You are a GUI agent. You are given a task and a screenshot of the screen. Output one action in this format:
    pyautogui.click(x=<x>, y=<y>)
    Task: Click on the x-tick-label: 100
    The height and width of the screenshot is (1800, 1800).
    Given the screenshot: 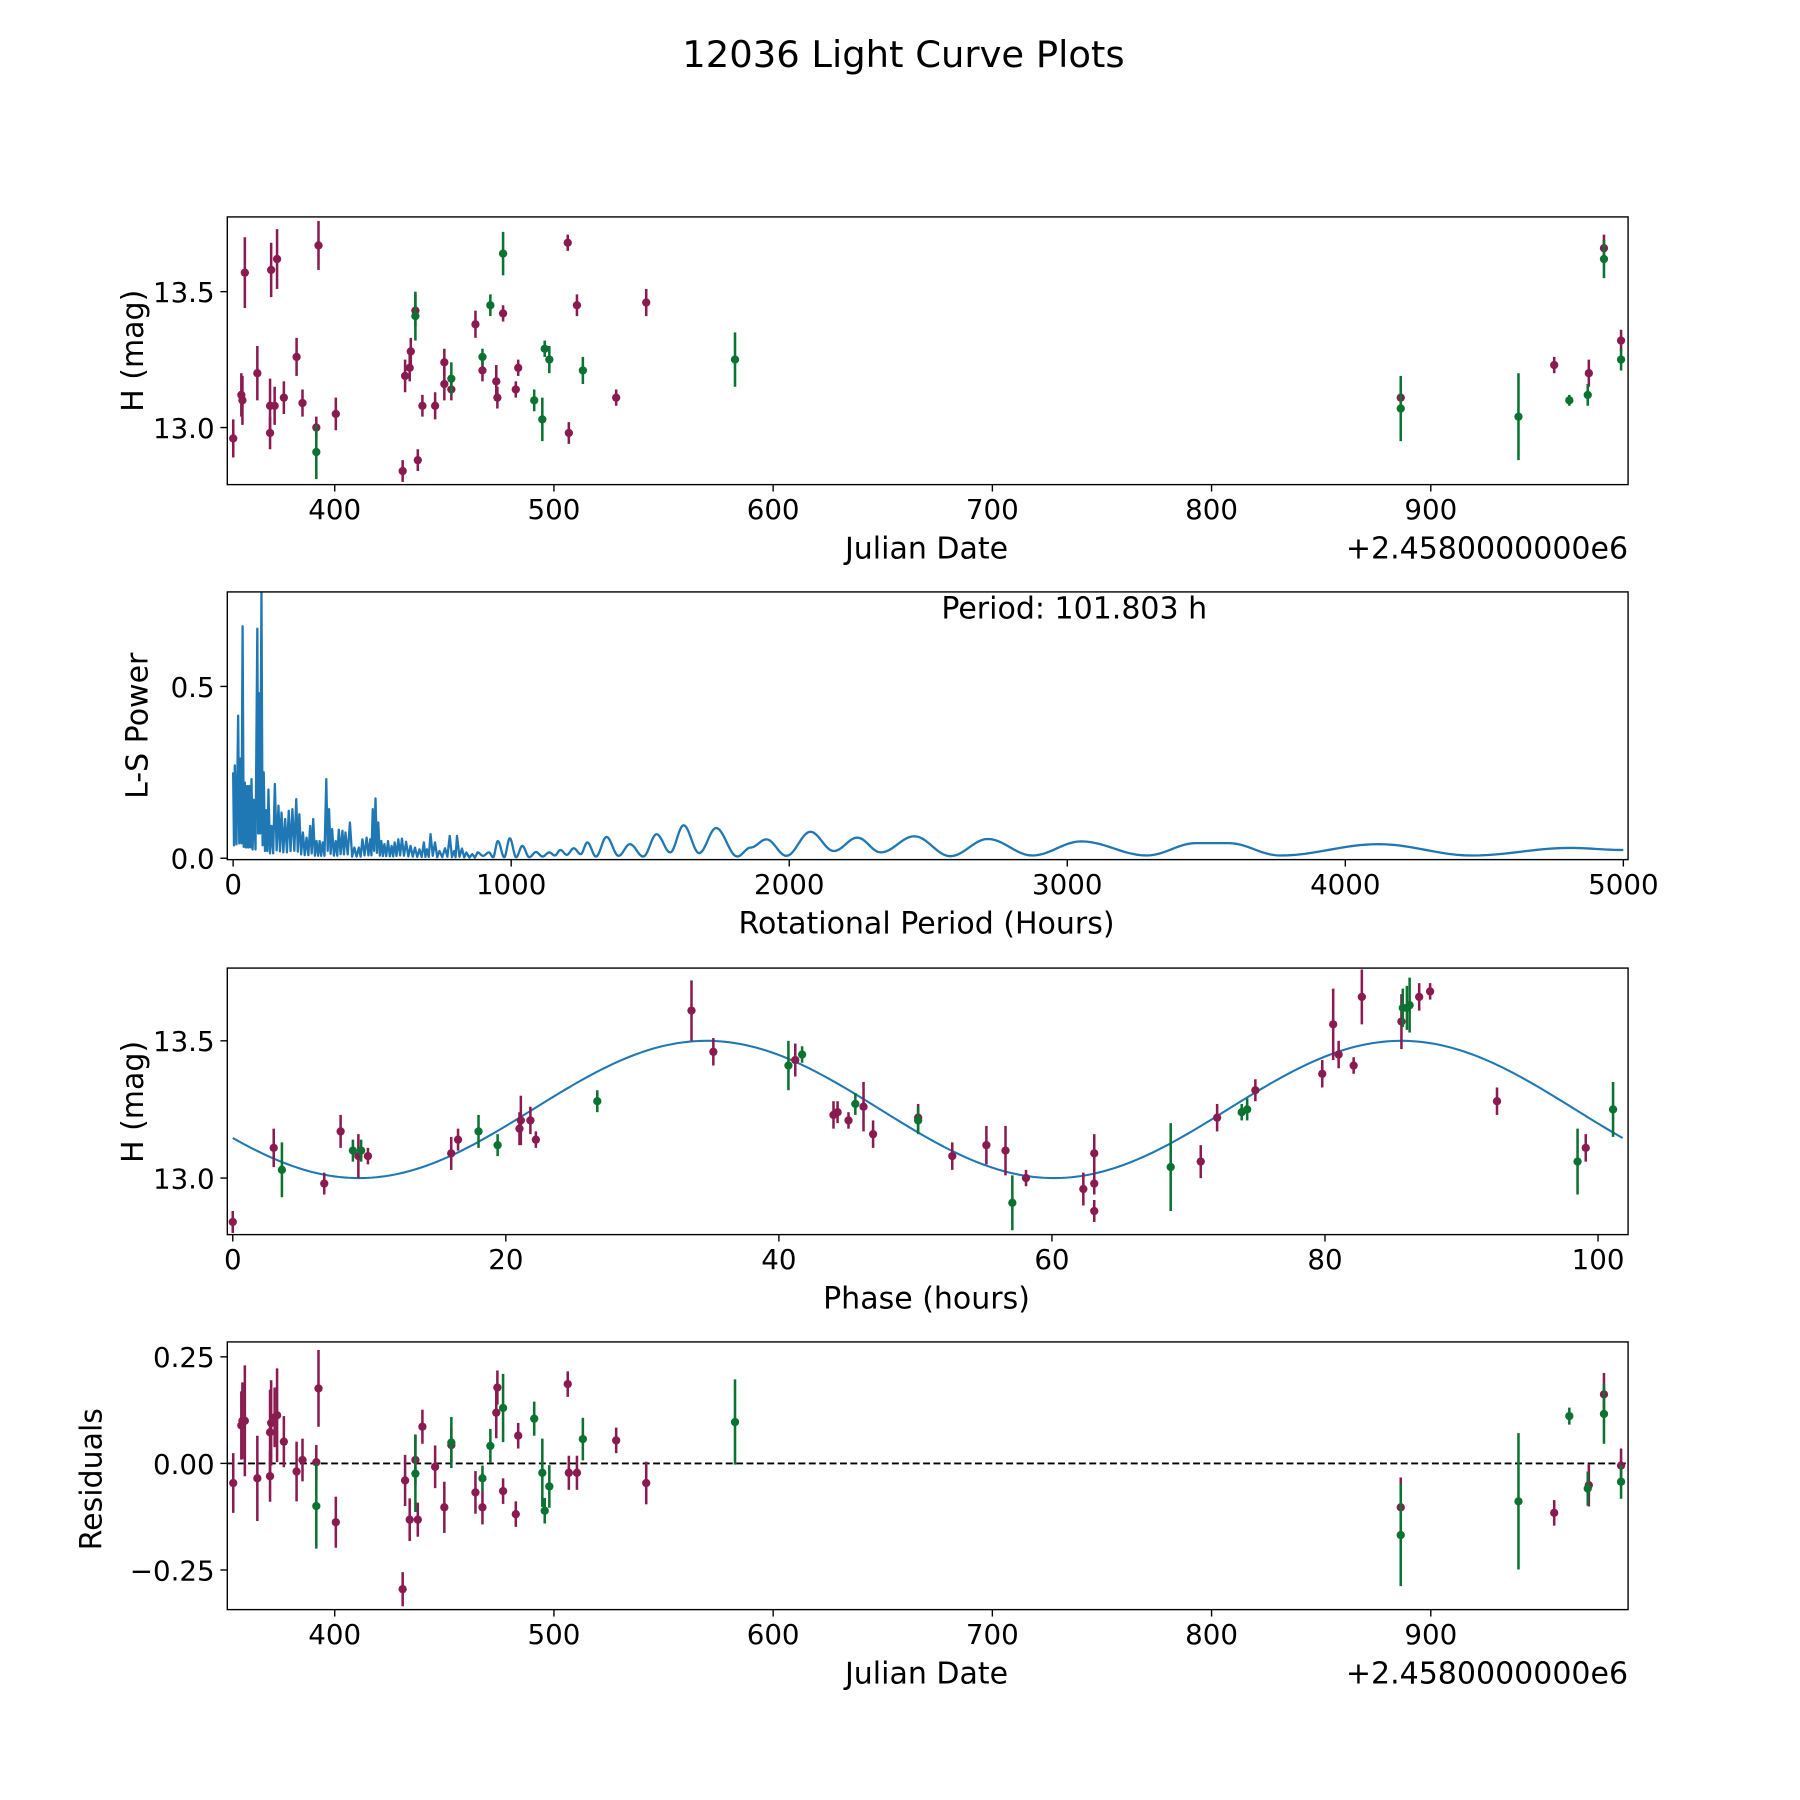 What is the action you would take?
    pyautogui.click(x=1598, y=1259)
    